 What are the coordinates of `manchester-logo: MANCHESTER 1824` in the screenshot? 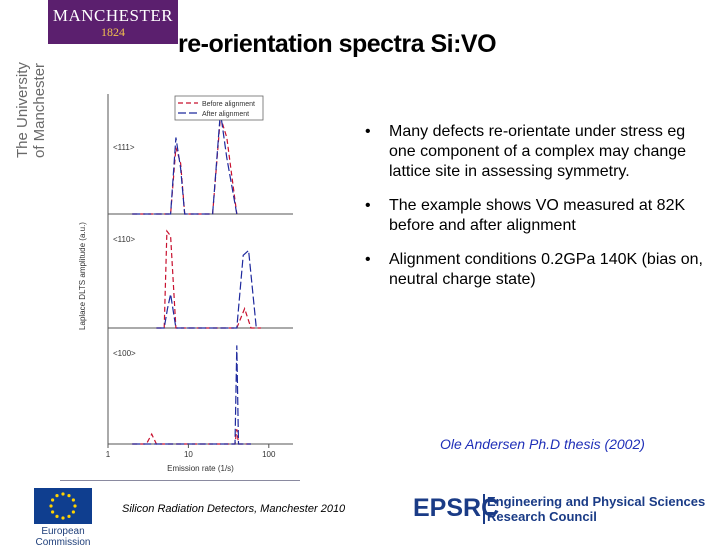 It's located at (113, 22).